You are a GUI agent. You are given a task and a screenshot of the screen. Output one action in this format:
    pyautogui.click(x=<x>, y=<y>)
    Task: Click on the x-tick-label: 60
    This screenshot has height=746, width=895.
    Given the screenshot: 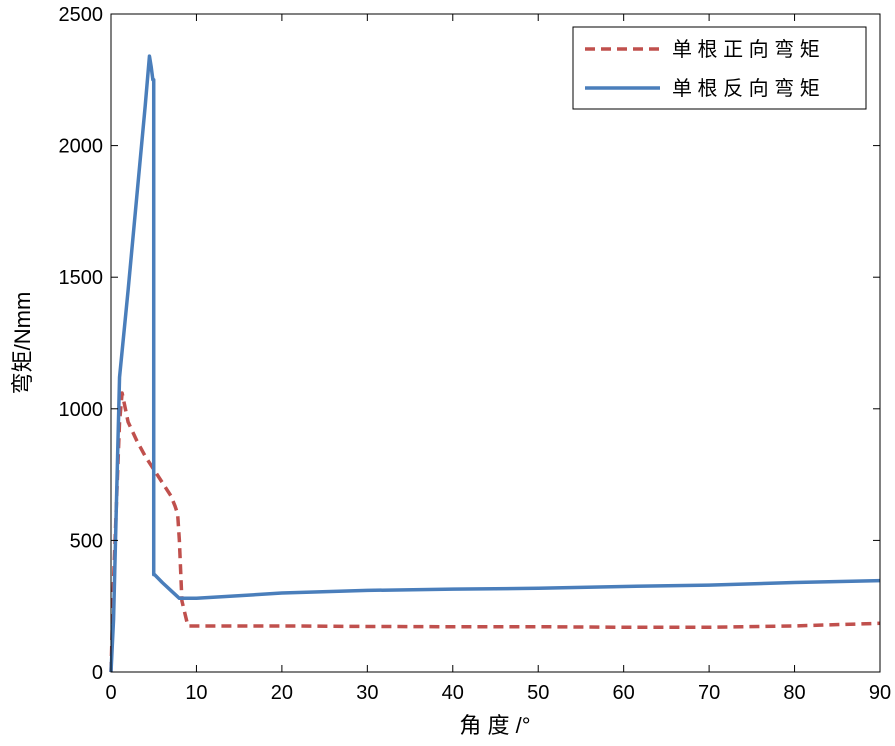 What is the action you would take?
    pyautogui.click(x=624, y=693)
    